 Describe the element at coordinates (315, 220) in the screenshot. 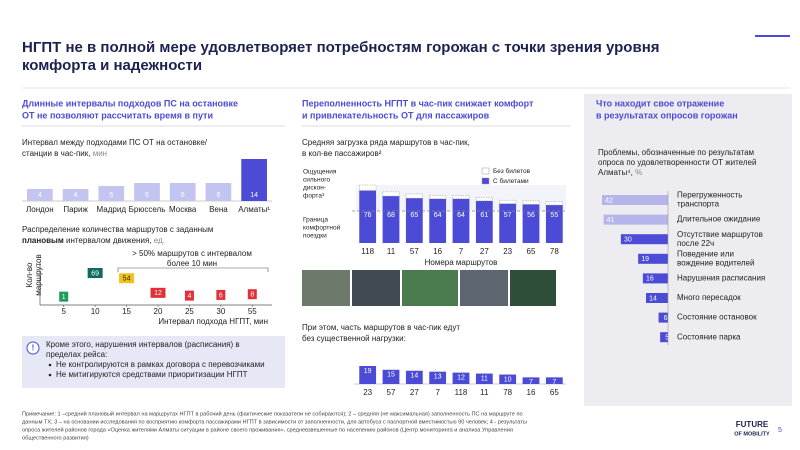

I see `annotation: Граница` at that location.